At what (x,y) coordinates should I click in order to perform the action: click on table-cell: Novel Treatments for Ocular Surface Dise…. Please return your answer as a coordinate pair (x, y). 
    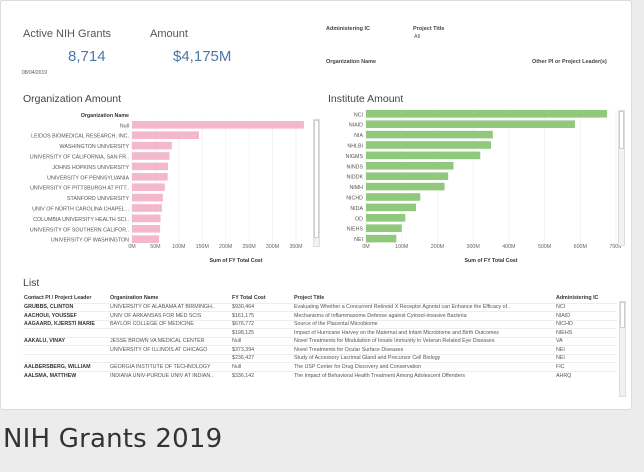
    Looking at the image, I should click on (424, 349).